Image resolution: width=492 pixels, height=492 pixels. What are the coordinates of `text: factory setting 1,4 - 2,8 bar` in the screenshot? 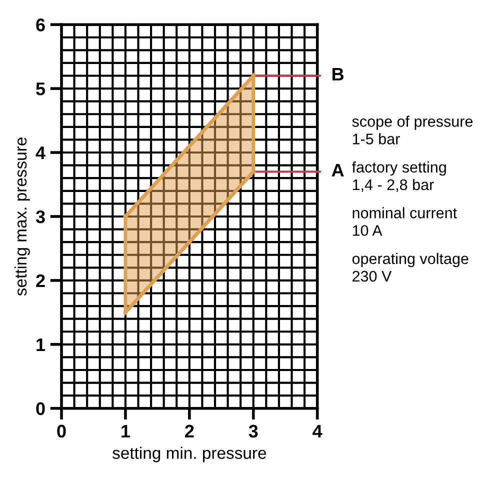 It's located at (399, 176).